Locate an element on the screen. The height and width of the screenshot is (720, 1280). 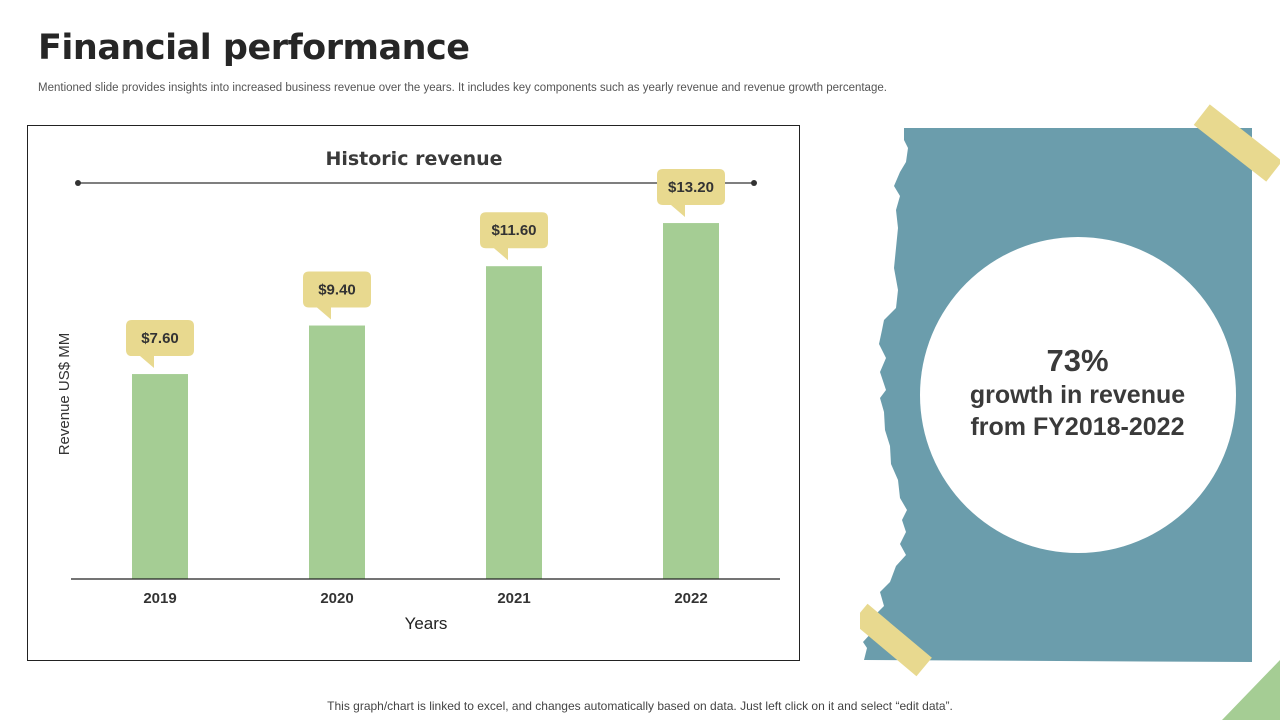
x-axis-title: Years is located at coordinates (426, 623).